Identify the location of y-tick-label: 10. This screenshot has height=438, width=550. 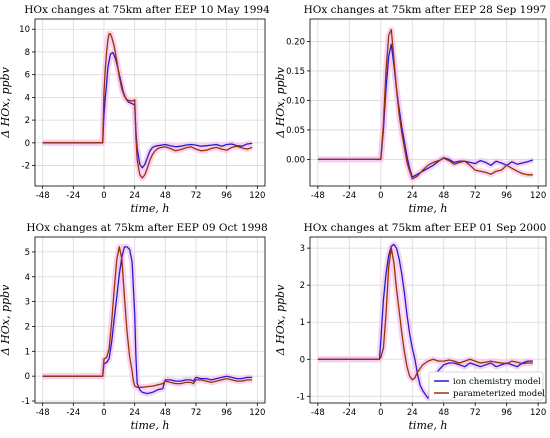
(24, 30).